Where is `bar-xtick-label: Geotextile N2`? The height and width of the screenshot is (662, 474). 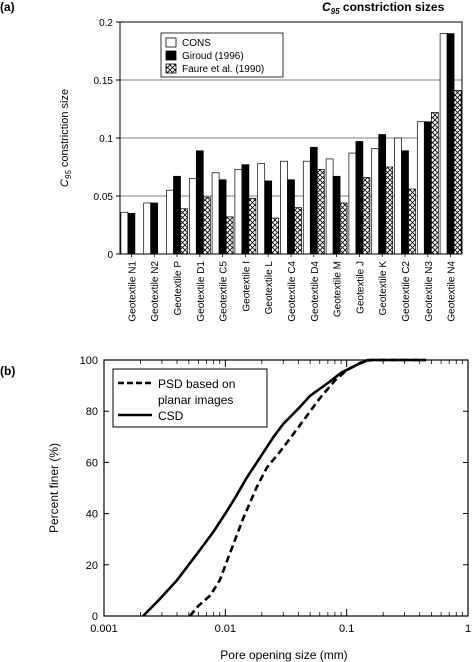
bar-xtick-label: Geotextile N2 is located at coordinates (155, 291).